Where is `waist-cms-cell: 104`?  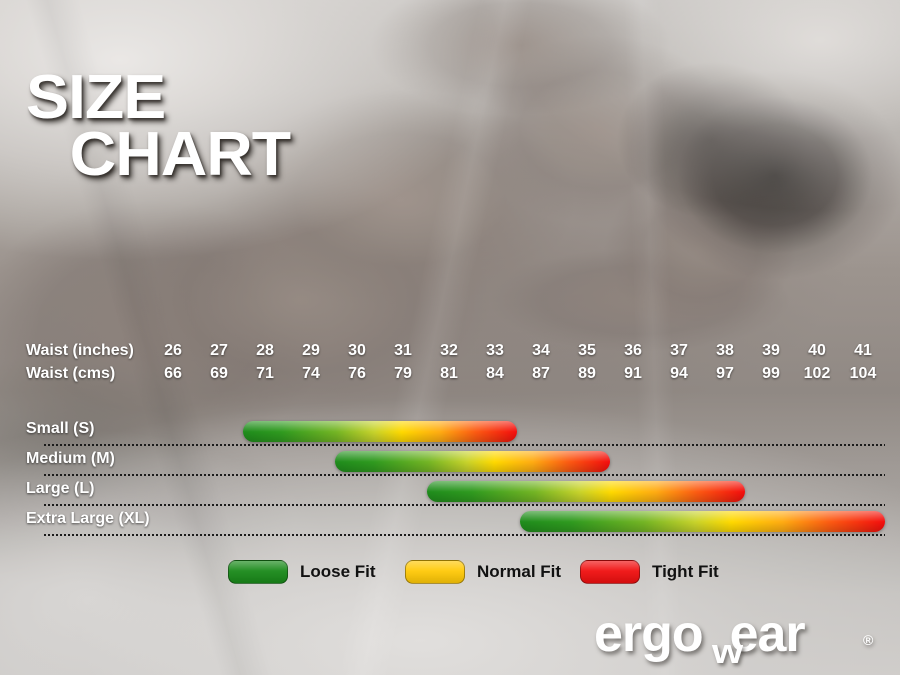
waist-cms-cell: 104 is located at coordinates (863, 373).